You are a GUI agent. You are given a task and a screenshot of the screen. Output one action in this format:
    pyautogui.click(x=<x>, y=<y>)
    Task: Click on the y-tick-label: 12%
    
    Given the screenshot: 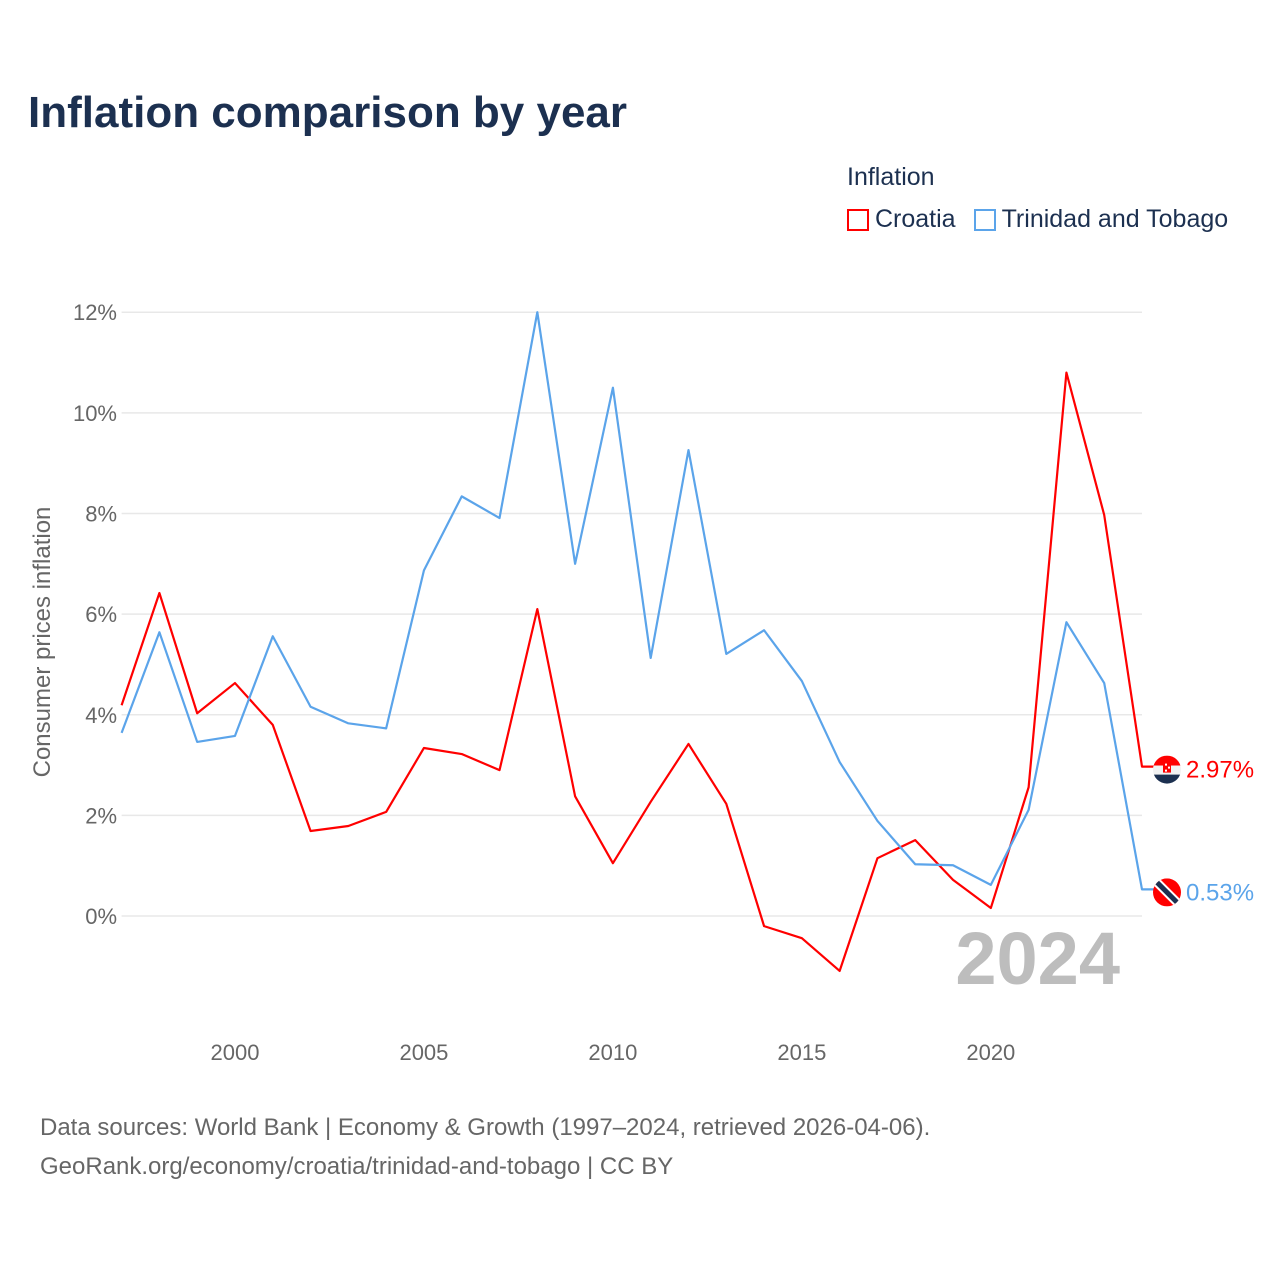 What is the action you would take?
    pyautogui.click(x=95, y=312)
    